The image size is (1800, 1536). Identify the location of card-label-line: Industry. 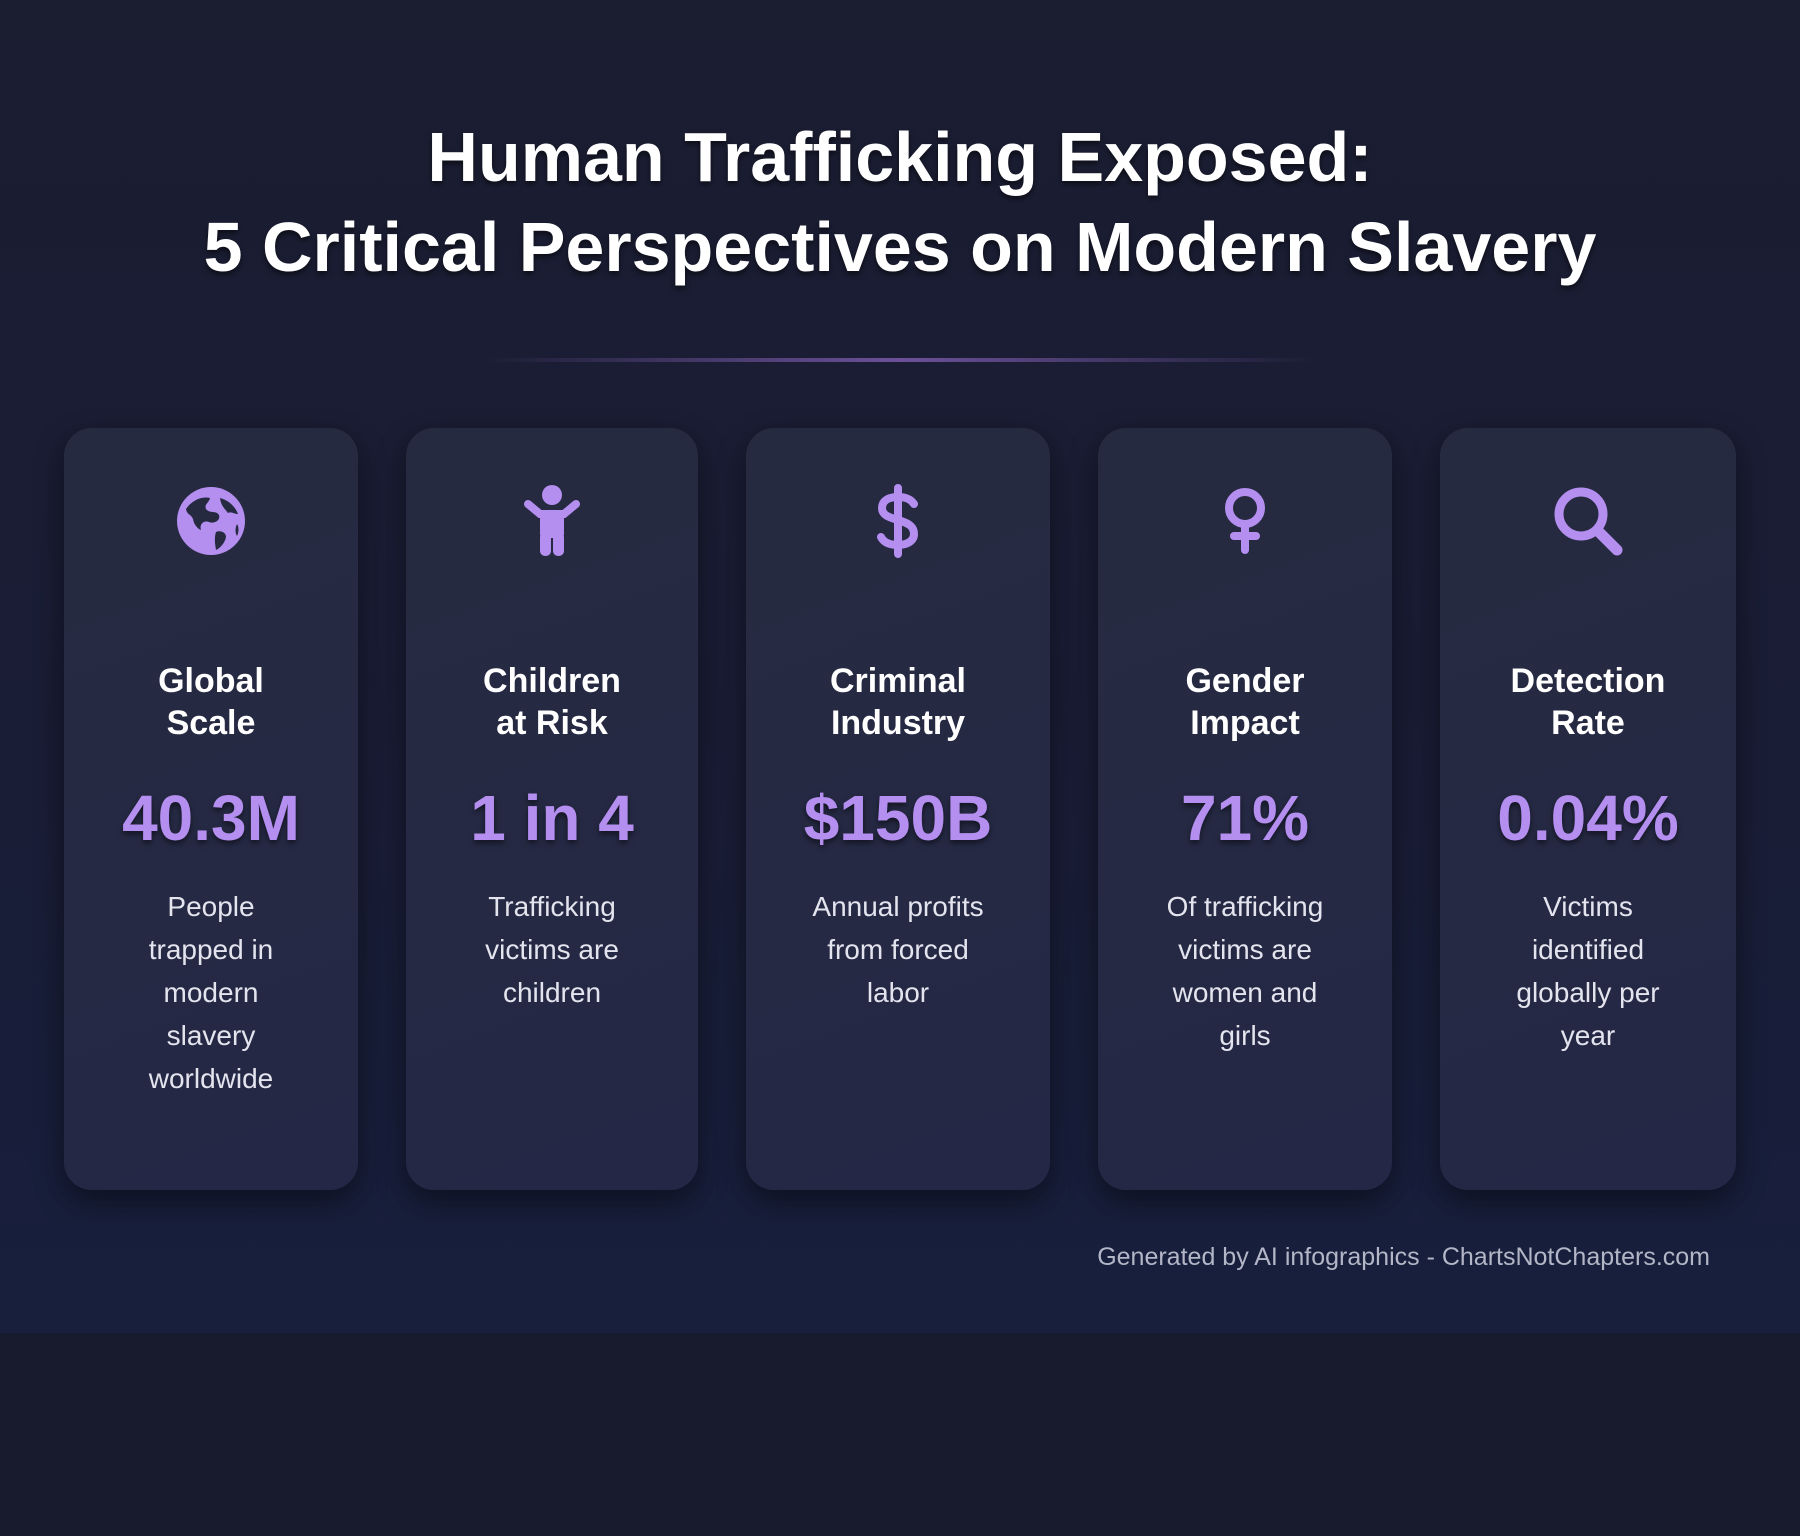
(898, 723).